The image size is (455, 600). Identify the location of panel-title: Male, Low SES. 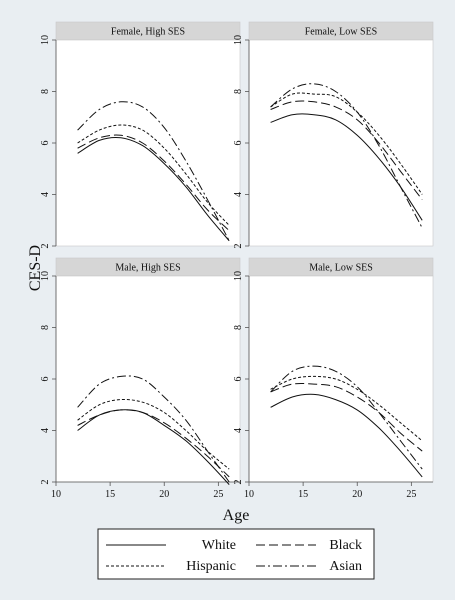
(341, 268).